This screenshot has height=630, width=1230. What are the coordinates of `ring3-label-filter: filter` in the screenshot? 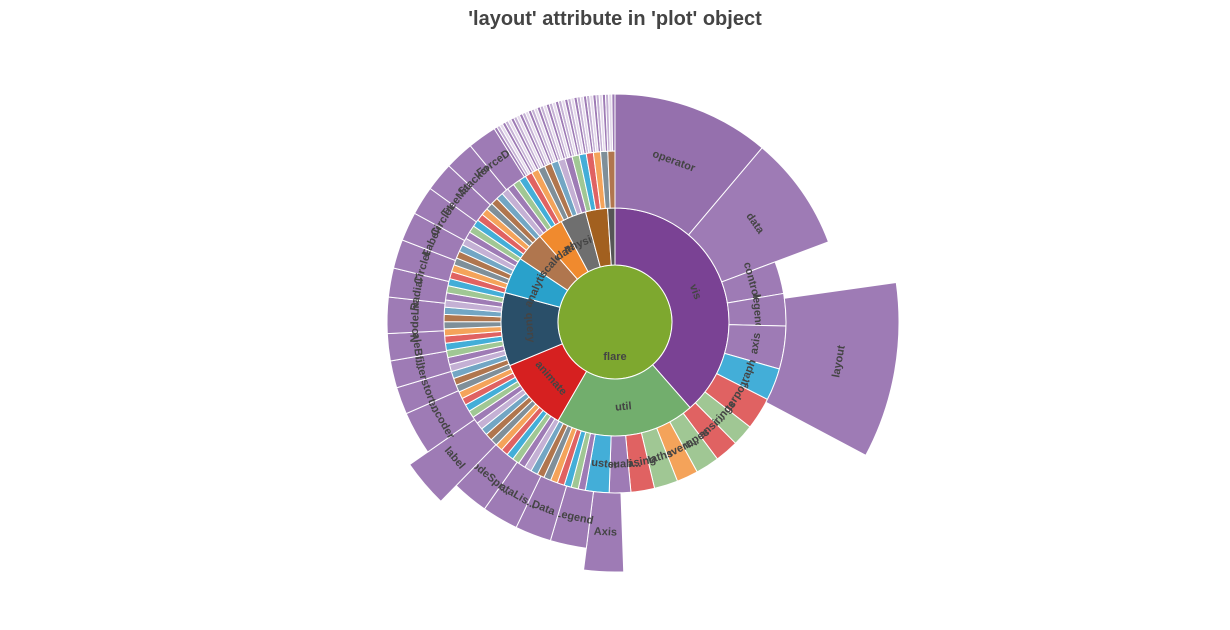 It's located at (420, 368).